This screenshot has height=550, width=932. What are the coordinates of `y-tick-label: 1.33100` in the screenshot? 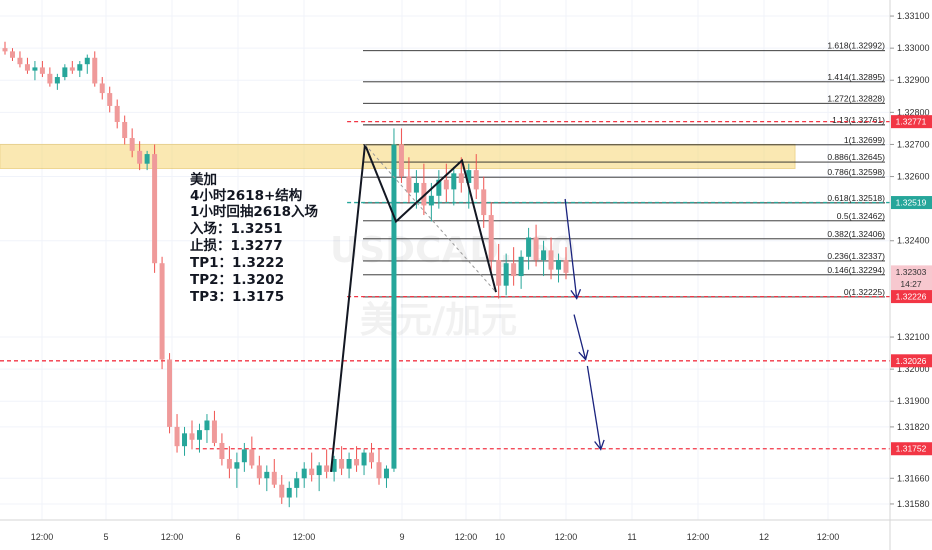 It's located at (913, 16).